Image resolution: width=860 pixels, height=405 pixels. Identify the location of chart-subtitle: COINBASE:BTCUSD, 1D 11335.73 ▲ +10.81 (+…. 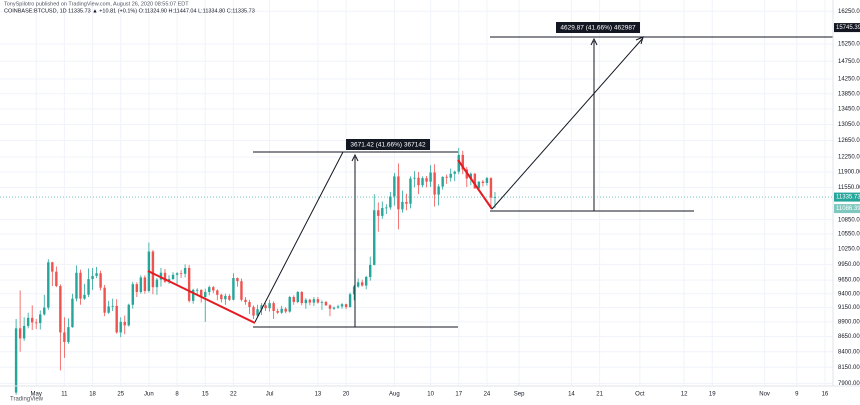
(129, 11).